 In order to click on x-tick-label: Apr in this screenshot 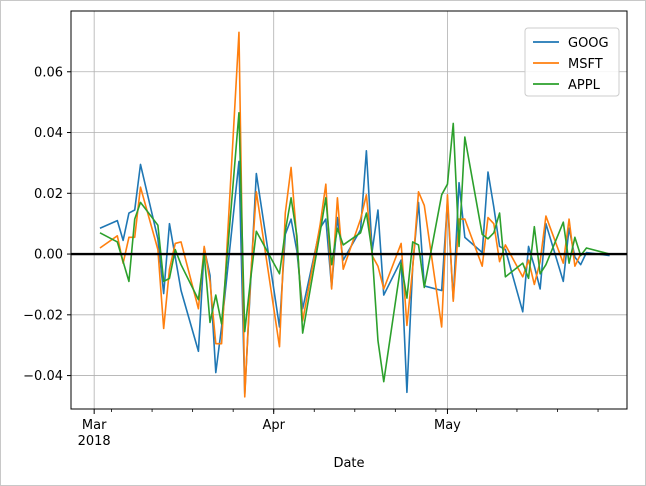, I will do `click(273, 425)`.